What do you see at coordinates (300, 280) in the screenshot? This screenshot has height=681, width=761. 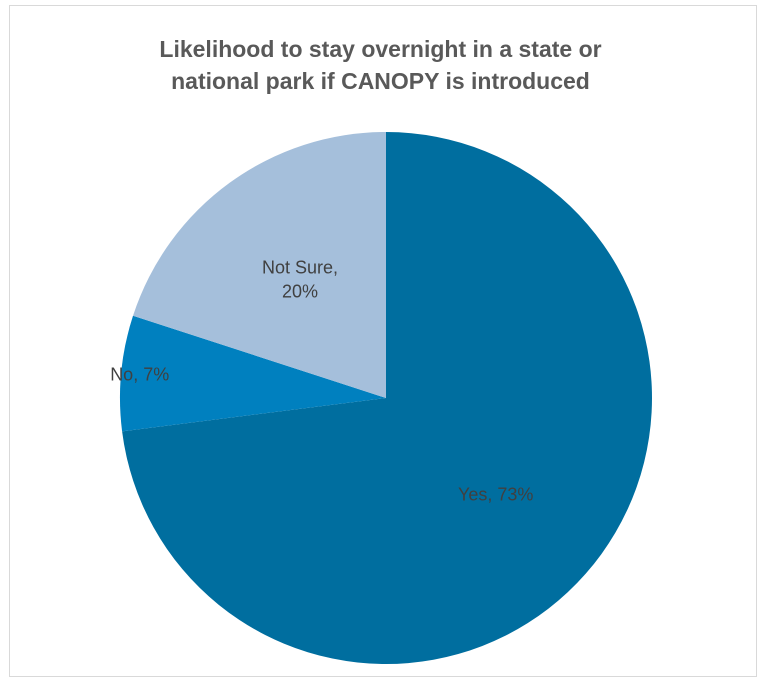 I see `data-label-not-sure: Not Sure, 20%` at bounding box center [300, 280].